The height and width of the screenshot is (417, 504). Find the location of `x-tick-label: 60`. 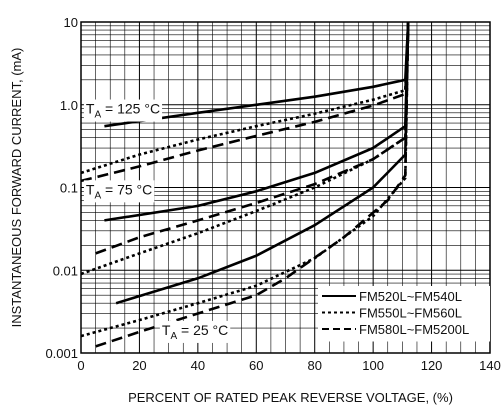

x-tick-label: 60 is located at coordinates (256, 365).